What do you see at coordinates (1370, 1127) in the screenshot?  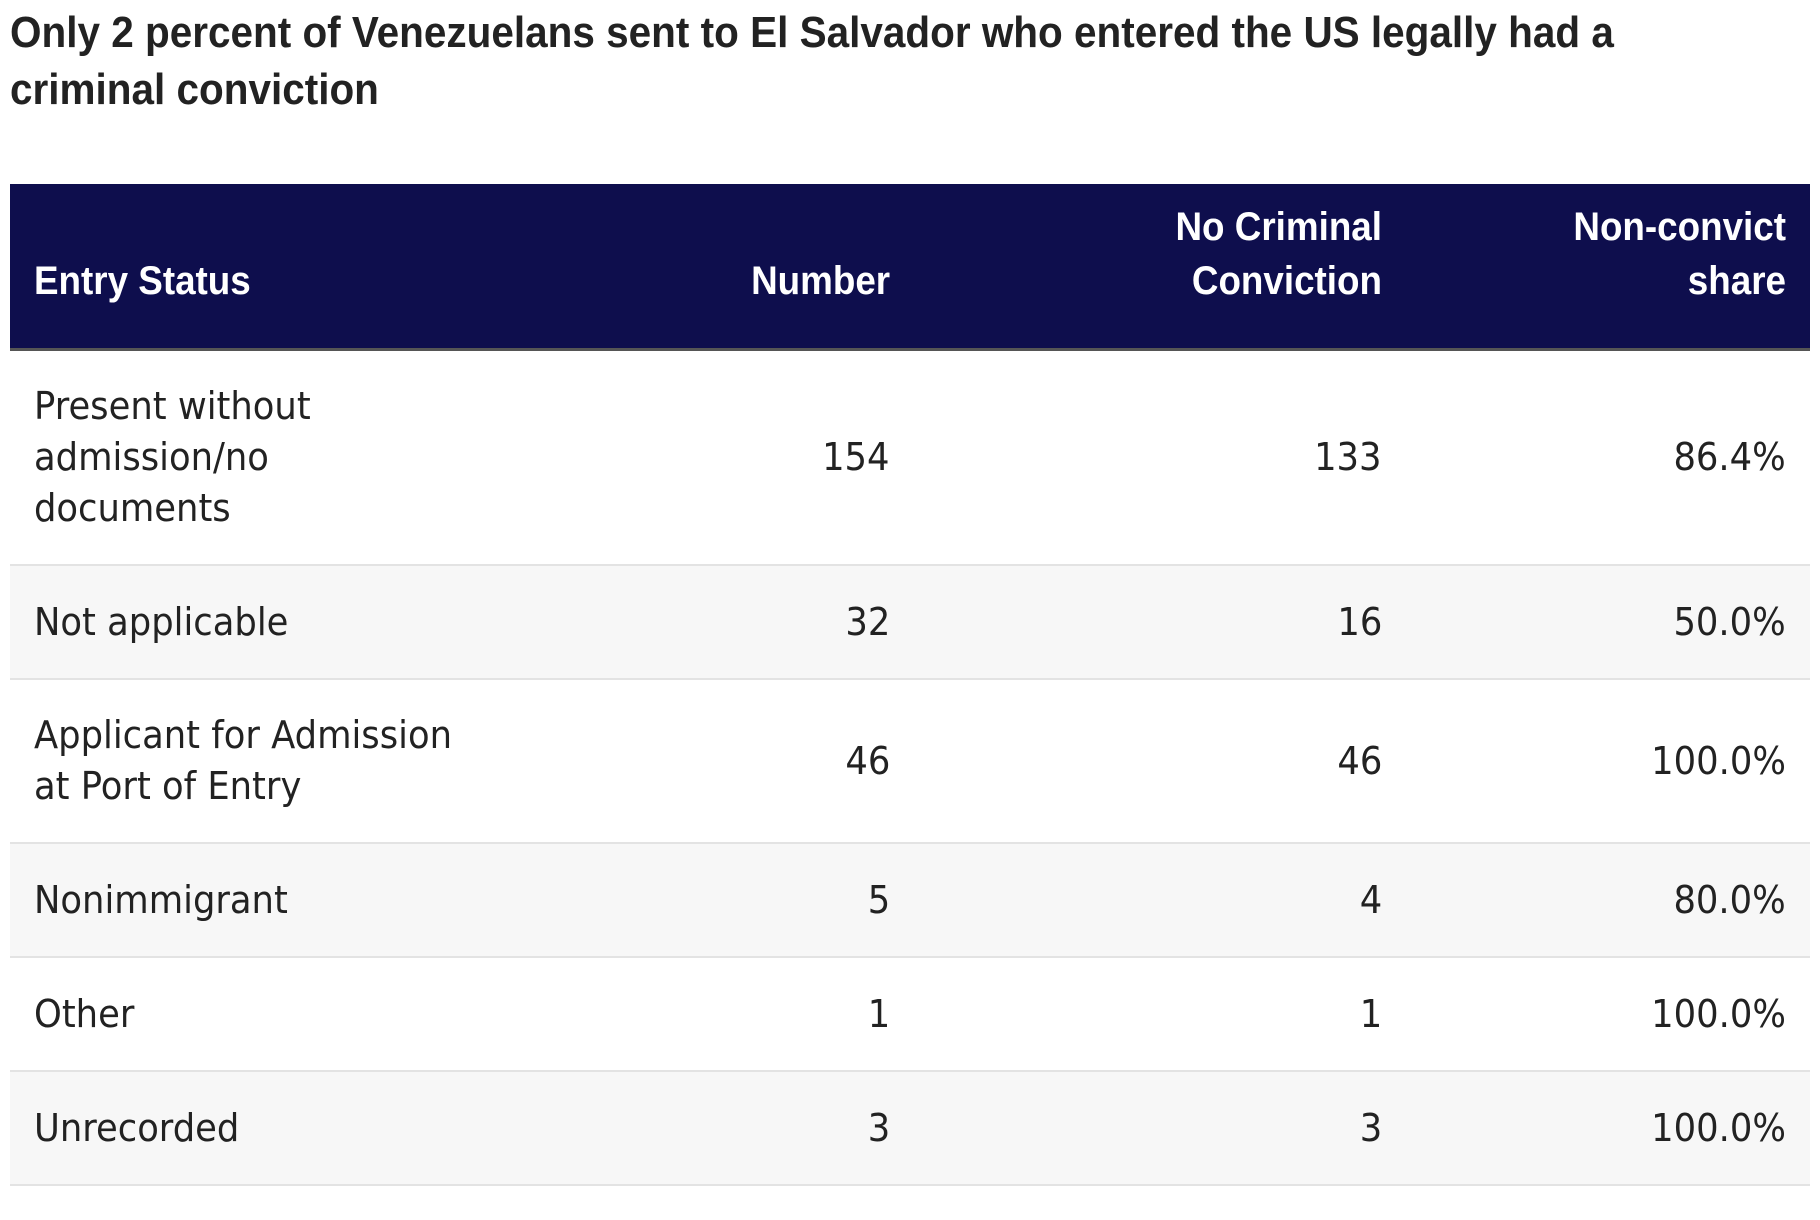 I see `no-criminal-conviction-text: 3` at bounding box center [1370, 1127].